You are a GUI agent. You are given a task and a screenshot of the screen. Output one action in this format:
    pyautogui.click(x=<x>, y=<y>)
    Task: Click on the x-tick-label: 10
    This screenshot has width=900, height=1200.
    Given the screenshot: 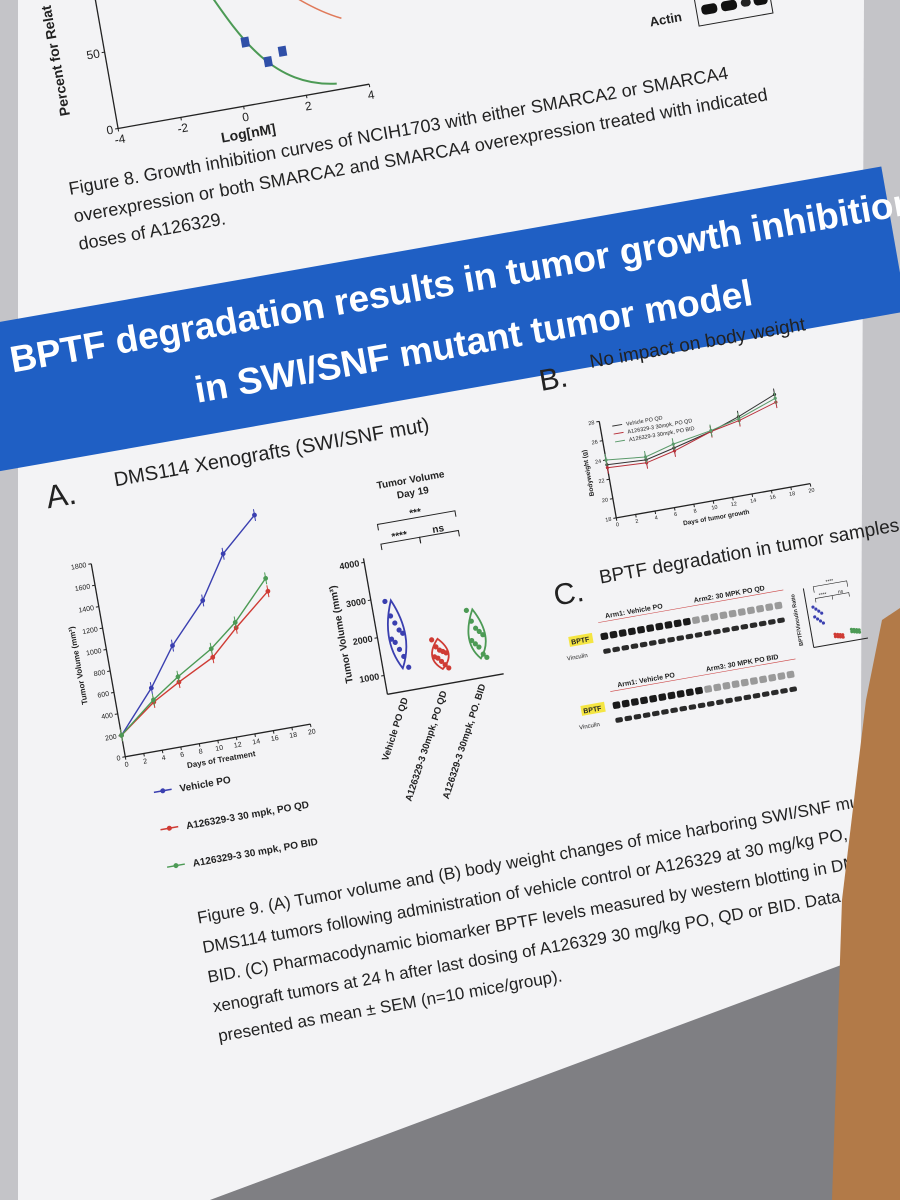 What is the action you would take?
    pyautogui.click(x=714, y=508)
    